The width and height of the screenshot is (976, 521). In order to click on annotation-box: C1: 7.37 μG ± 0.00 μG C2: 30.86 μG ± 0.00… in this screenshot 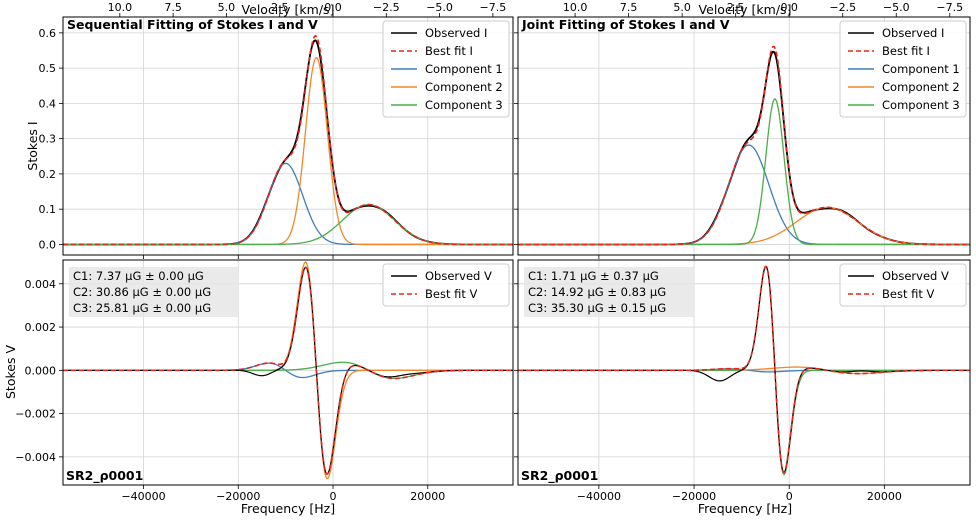, I will do `click(154, 292)`.